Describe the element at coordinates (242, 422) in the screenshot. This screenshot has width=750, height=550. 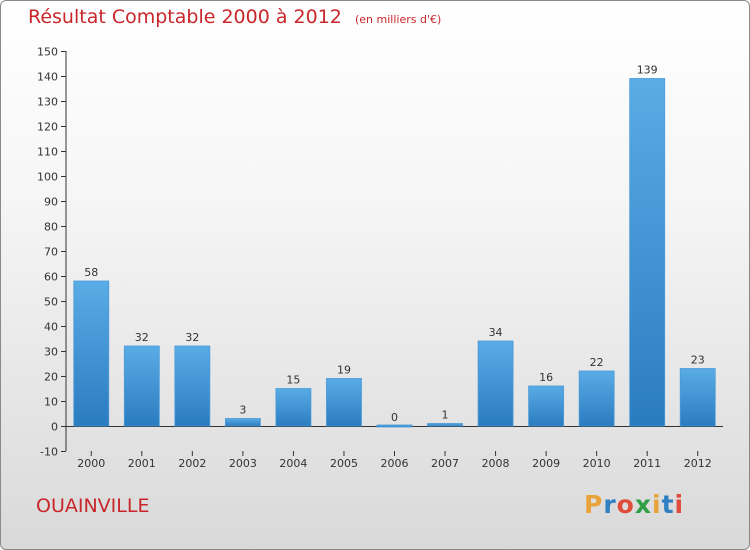
I see `bar-2003` at that location.